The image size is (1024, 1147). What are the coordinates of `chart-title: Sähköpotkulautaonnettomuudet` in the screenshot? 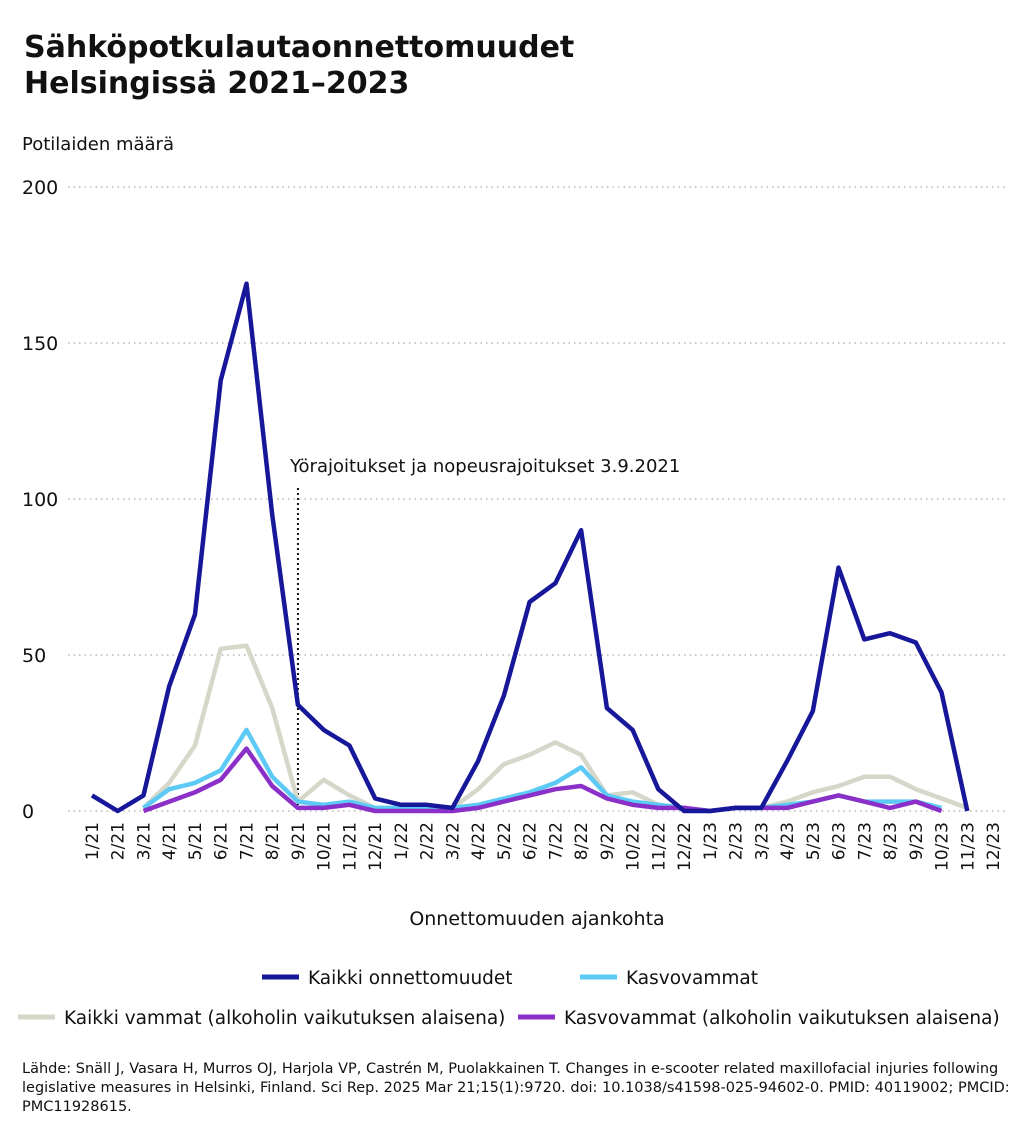 It's located at (299, 47).